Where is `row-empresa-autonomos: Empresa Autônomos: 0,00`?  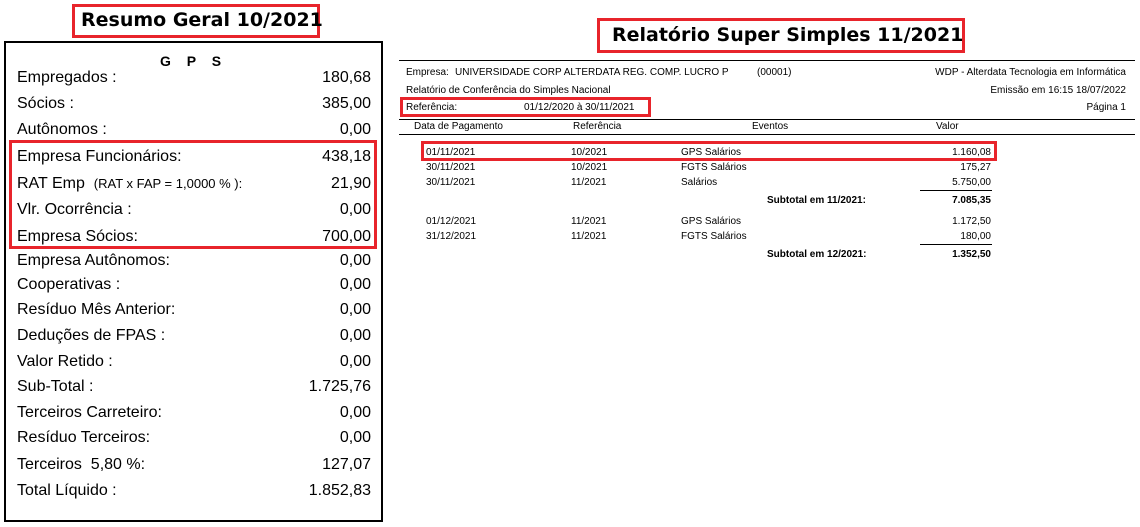 row-empresa-autonomos: Empresa Autônomos: 0,00 is located at coordinates (193, 264).